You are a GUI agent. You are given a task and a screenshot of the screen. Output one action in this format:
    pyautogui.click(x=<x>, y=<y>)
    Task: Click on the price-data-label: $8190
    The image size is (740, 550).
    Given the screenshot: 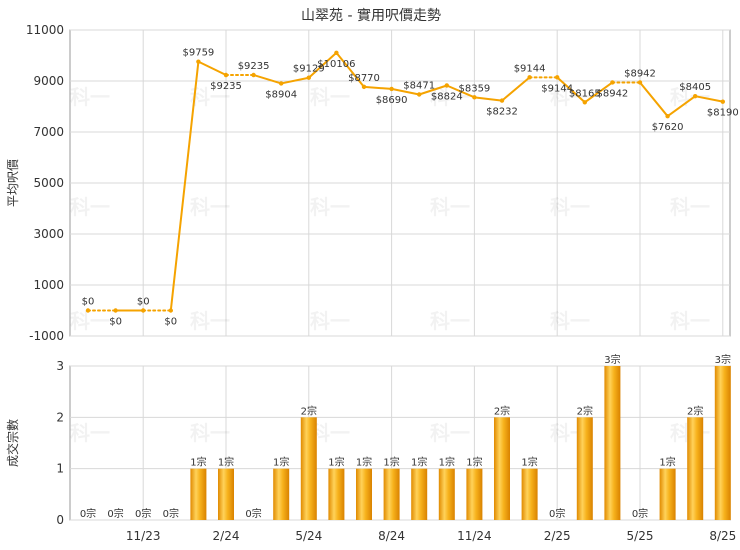 What is the action you would take?
    pyautogui.click(x=723, y=113)
    